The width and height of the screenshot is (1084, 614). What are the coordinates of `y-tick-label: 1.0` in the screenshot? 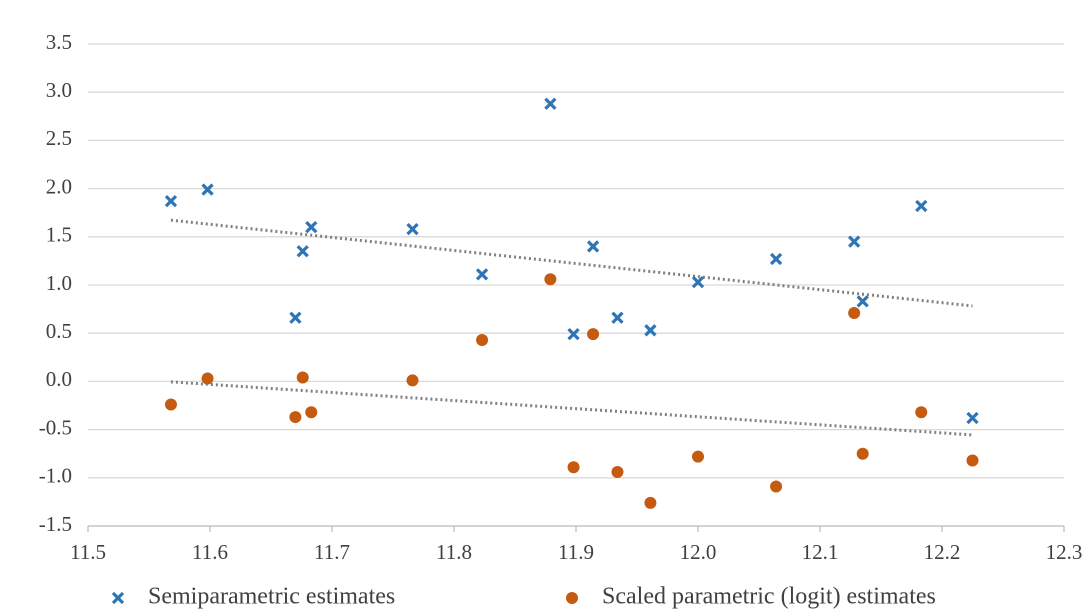 It's located at (59, 283).